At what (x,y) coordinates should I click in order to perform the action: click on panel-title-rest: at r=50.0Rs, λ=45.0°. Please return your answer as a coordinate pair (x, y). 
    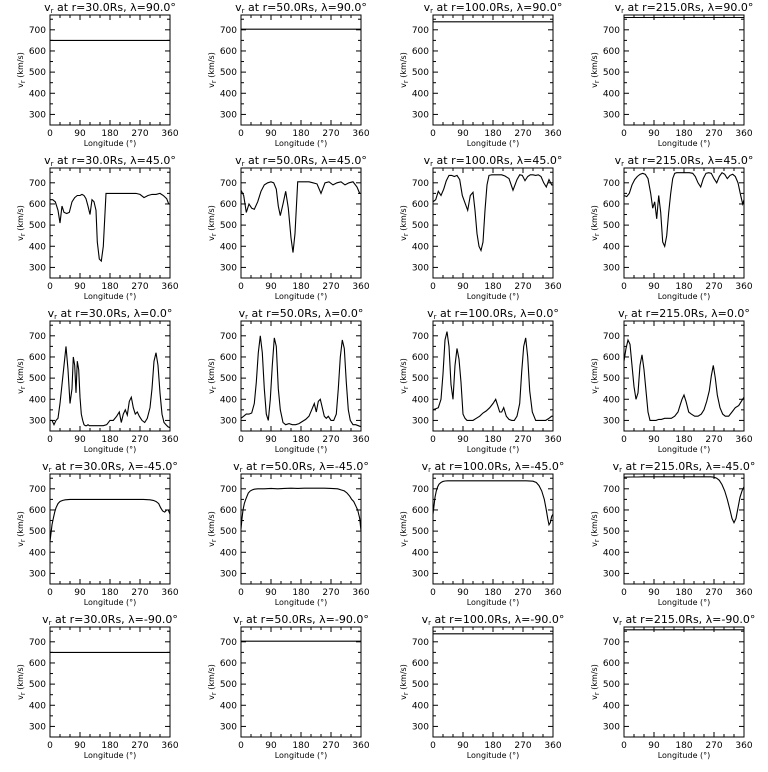
    Looking at the image, I should click on (306, 160).